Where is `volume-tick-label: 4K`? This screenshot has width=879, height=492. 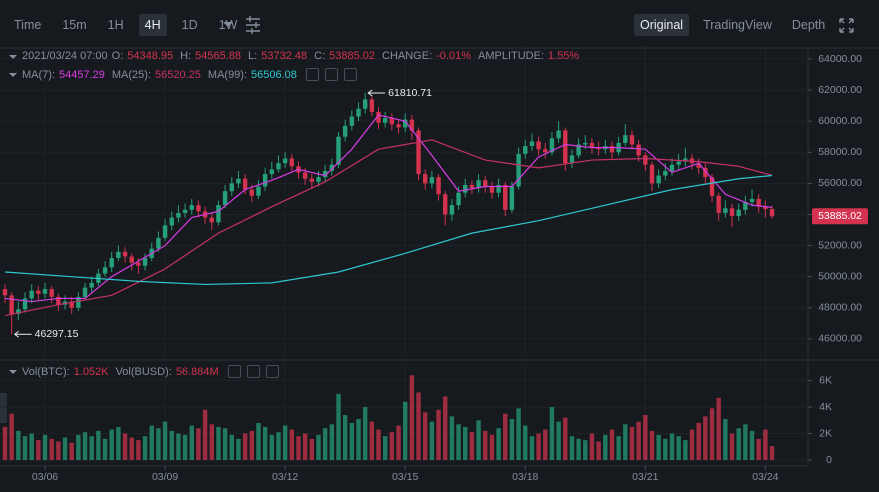
volume-tick-label: 4K is located at coordinates (825, 407).